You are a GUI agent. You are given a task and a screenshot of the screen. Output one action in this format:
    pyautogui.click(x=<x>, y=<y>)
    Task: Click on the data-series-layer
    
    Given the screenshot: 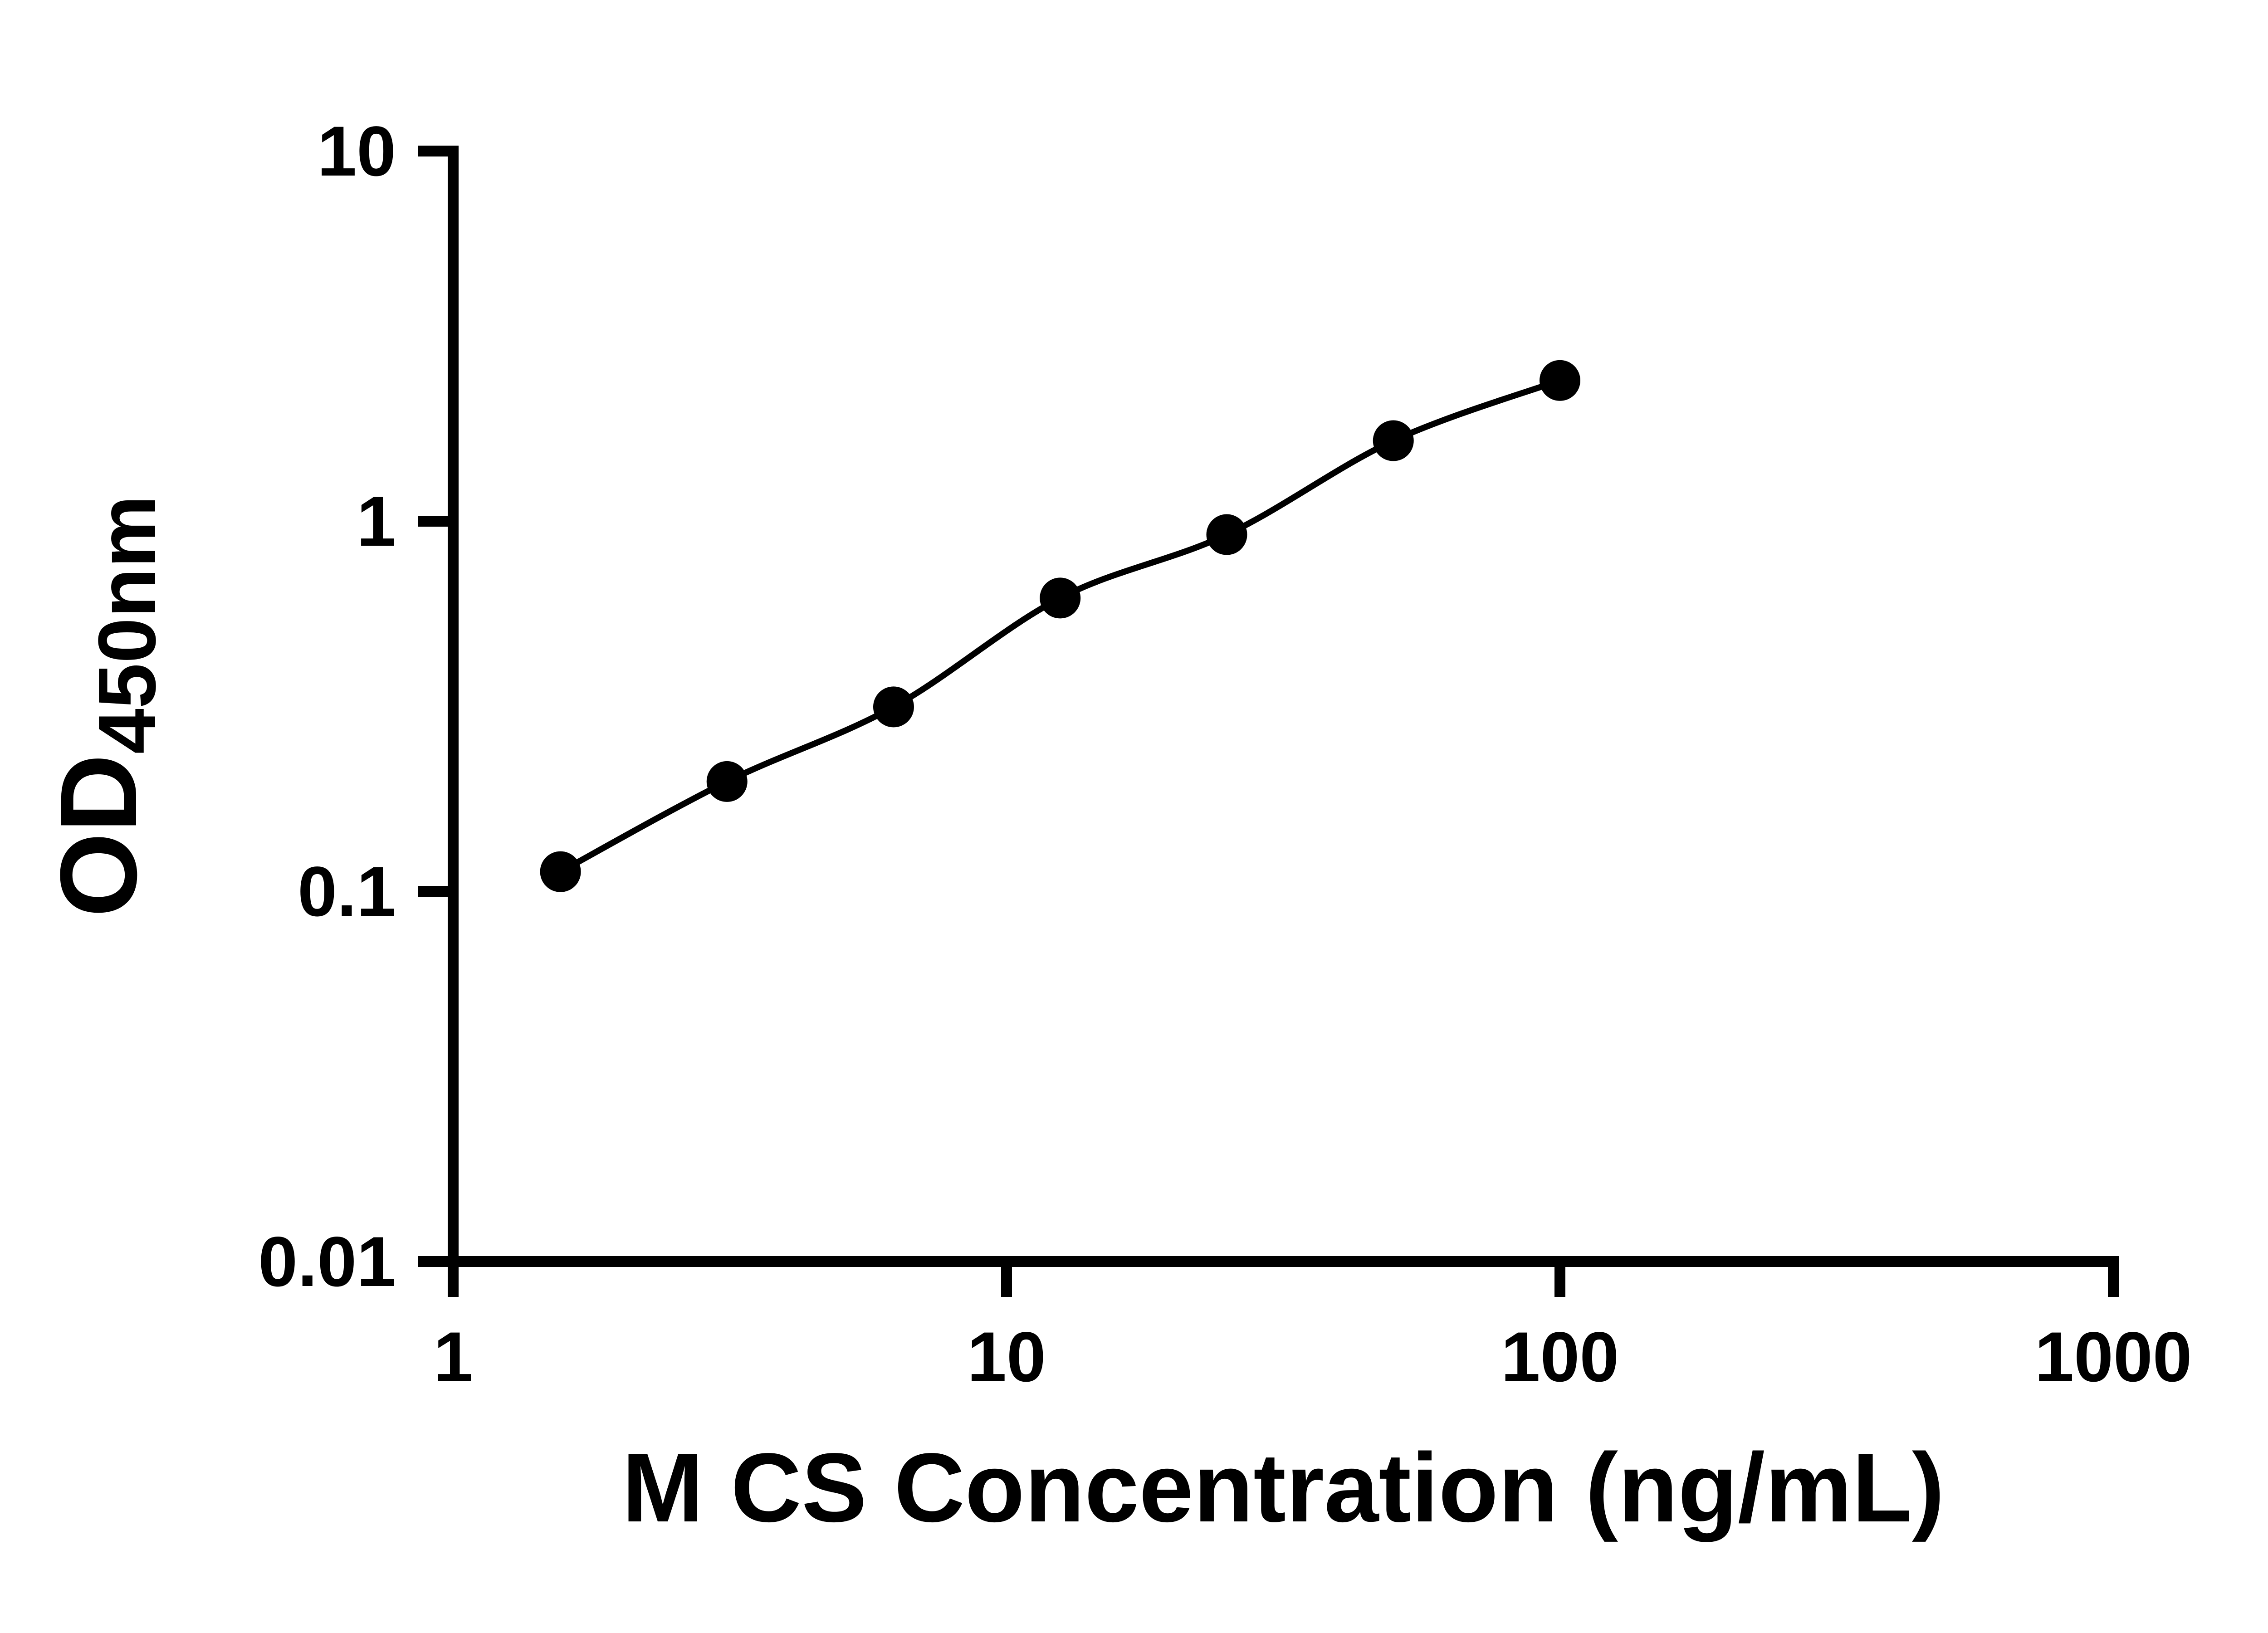 What is the action you would take?
    pyautogui.click(x=1060, y=626)
    